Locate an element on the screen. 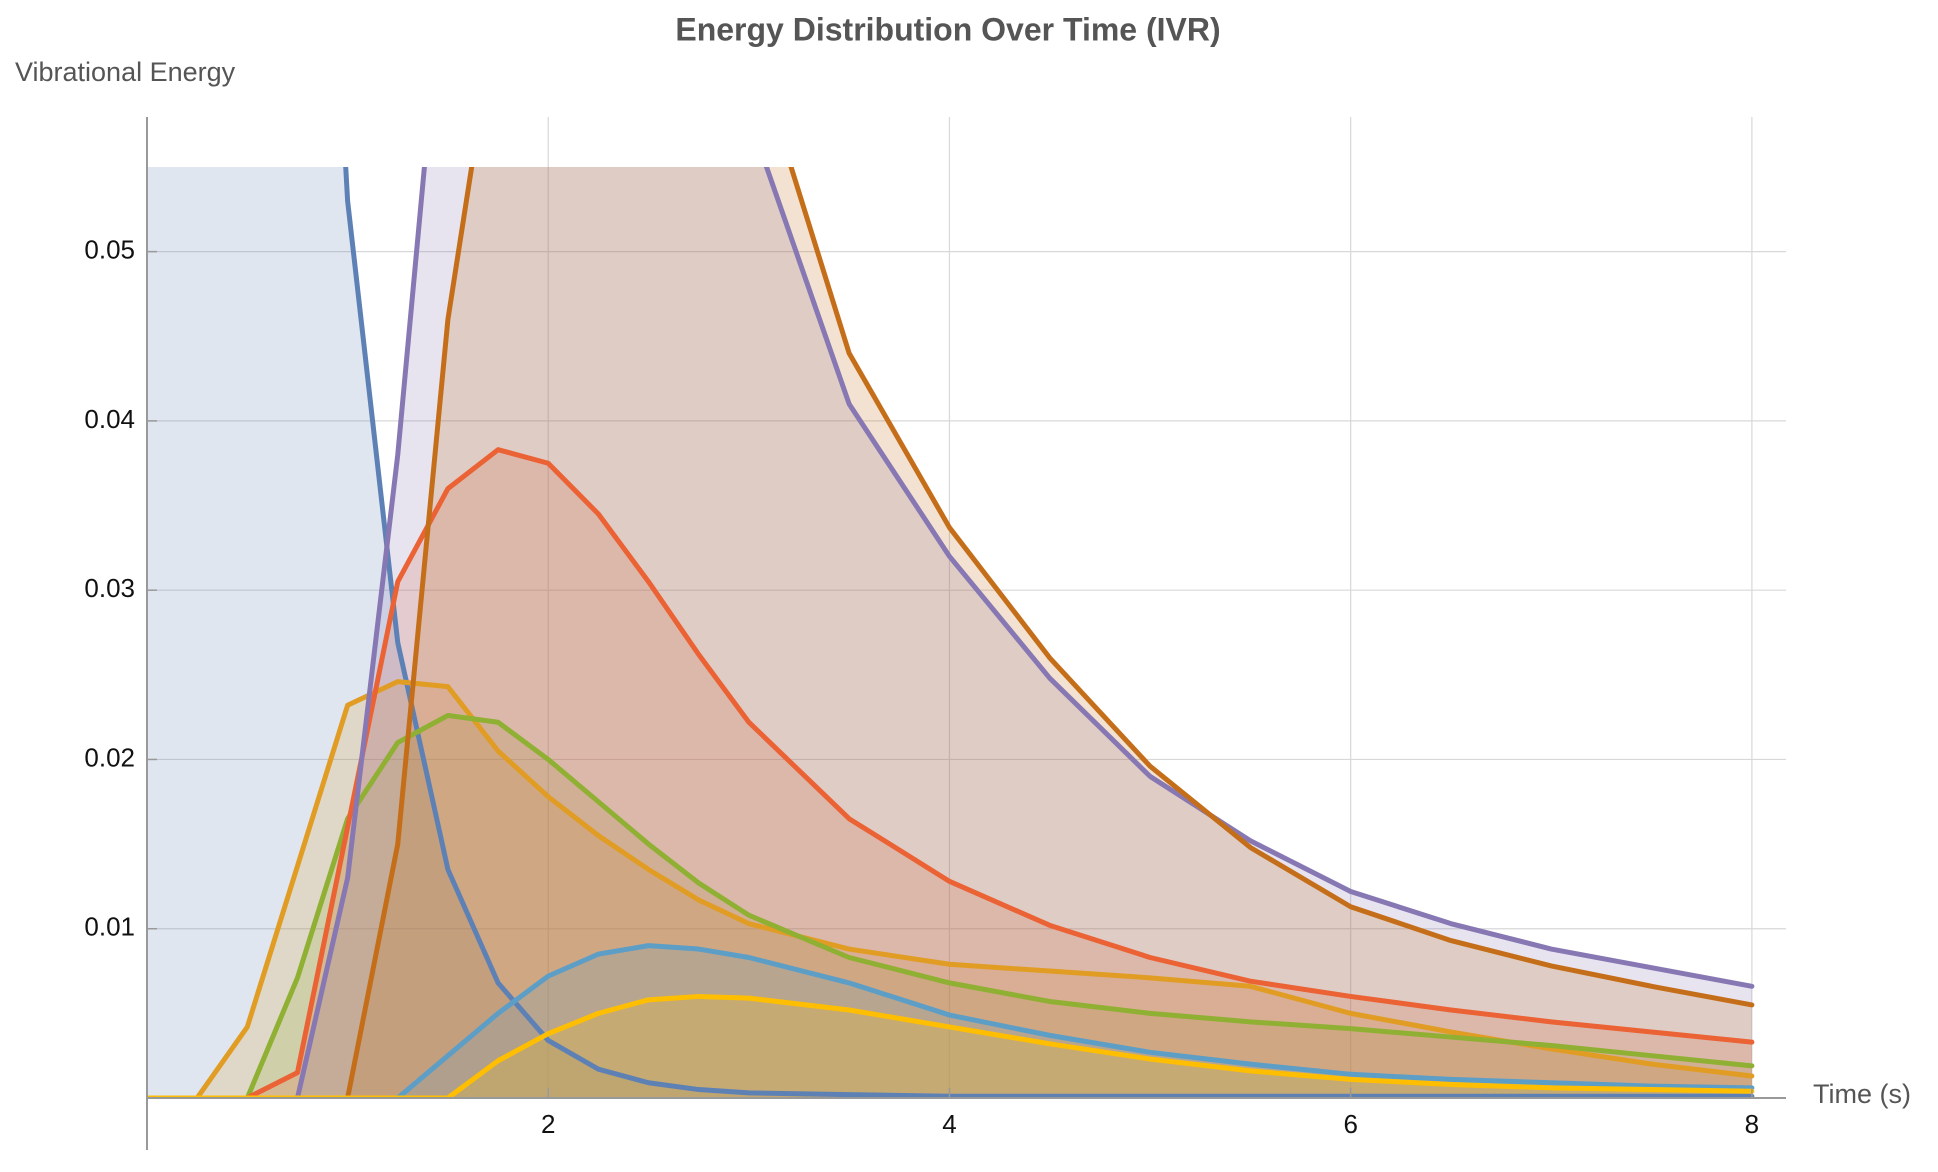 This screenshot has height=1172, width=1938. x-tick-label: 8 is located at coordinates (1752, 1124).